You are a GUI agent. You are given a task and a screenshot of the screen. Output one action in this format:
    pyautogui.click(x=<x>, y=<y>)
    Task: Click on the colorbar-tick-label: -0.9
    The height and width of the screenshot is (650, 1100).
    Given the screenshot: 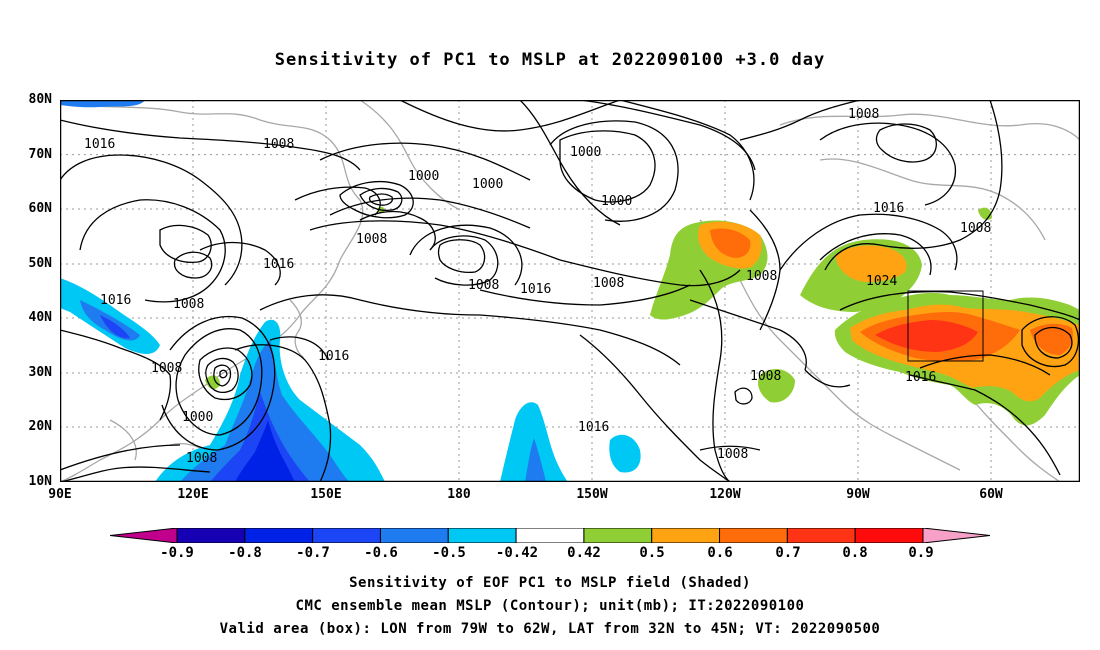 What is the action you would take?
    pyautogui.click(x=177, y=553)
    